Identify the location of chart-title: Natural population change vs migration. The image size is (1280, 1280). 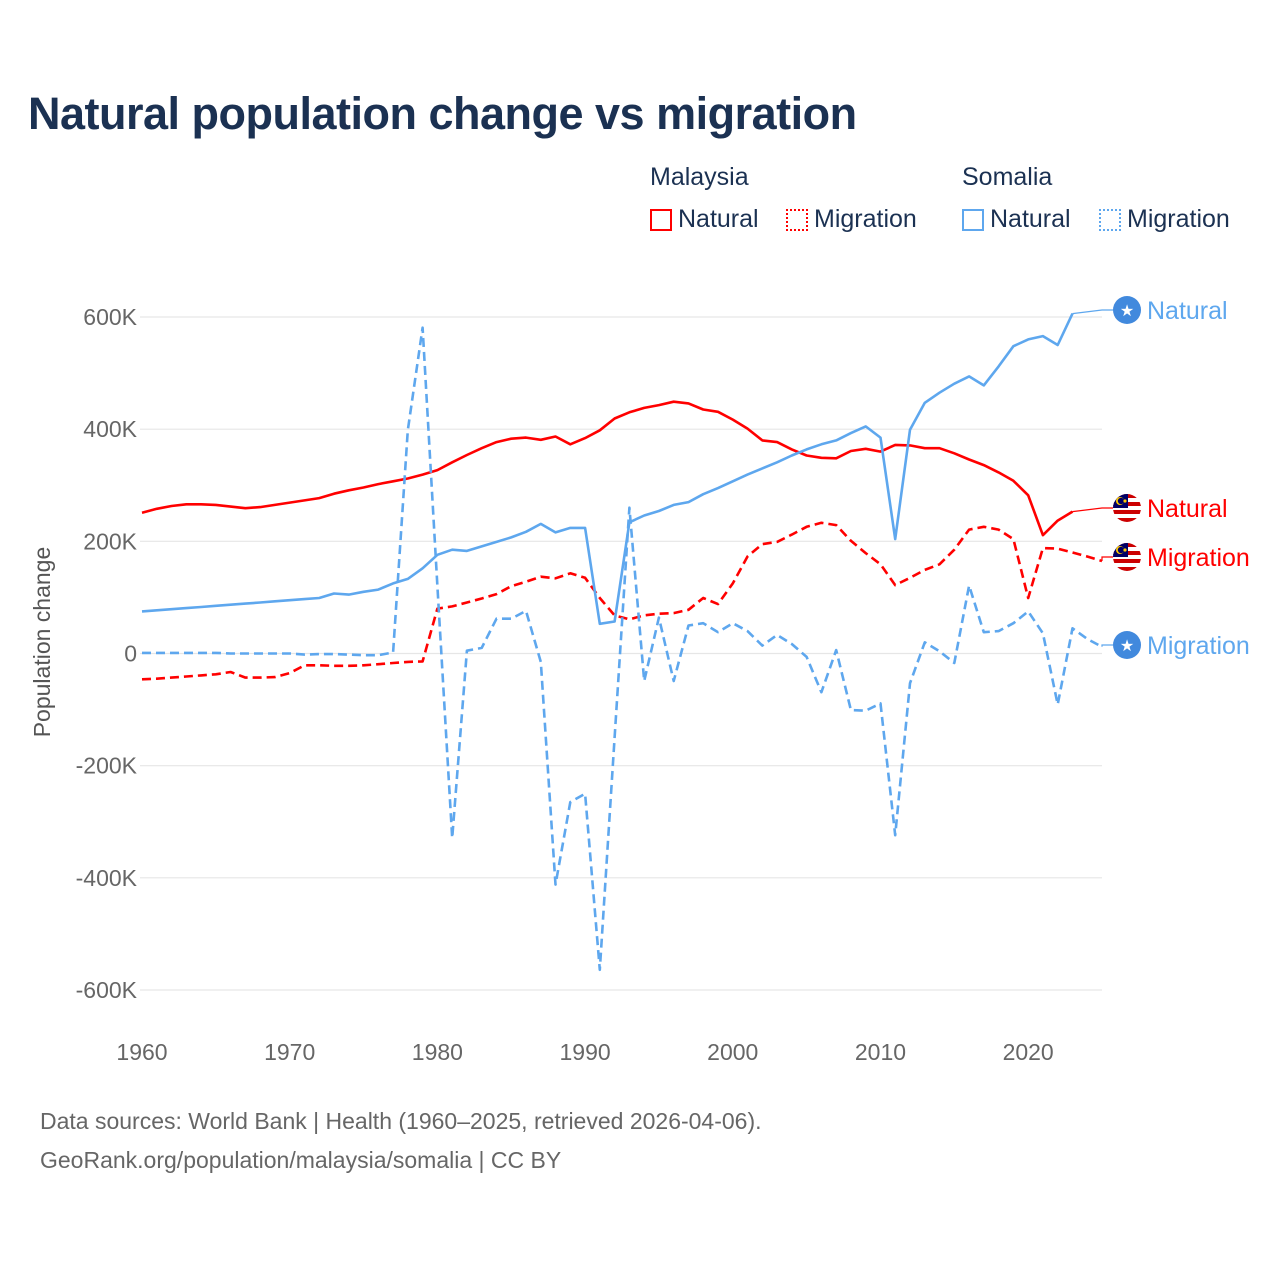
(442, 113).